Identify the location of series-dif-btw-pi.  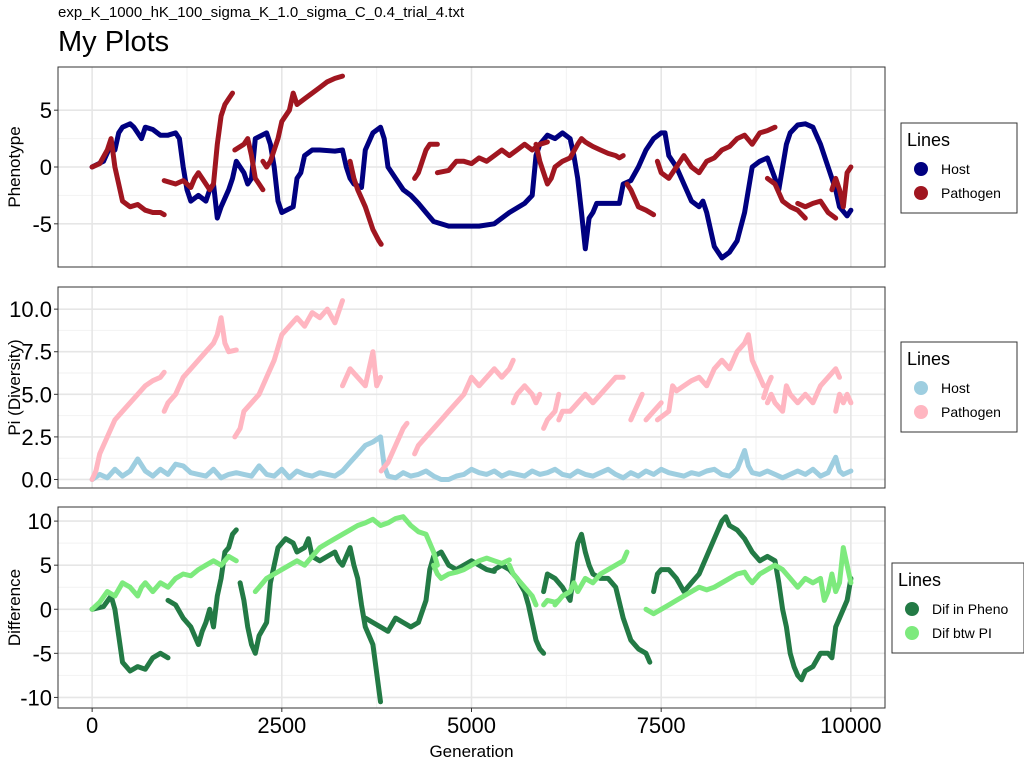
(471, 565).